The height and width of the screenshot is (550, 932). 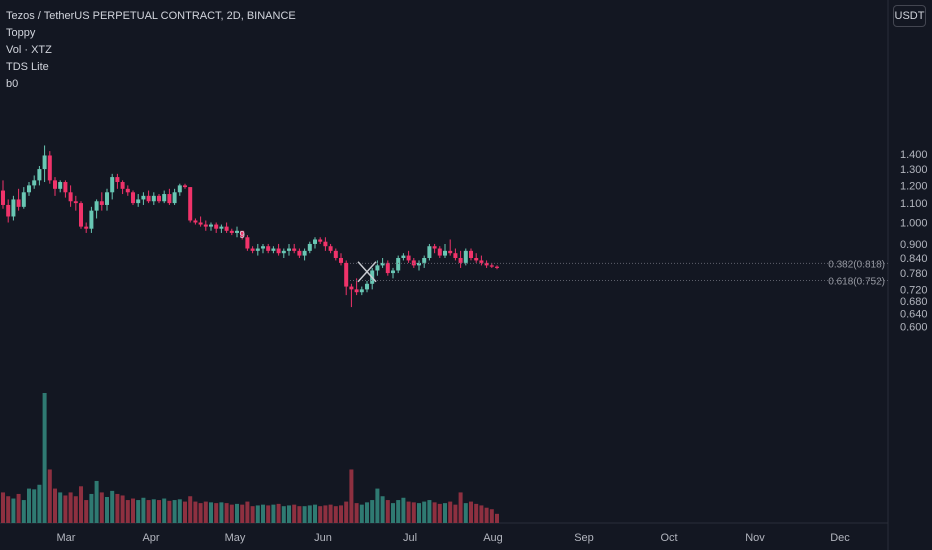 What do you see at coordinates (66, 538) in the screenshot?
I see `x-tick-label: Mar` at bounding box center [66, 538].